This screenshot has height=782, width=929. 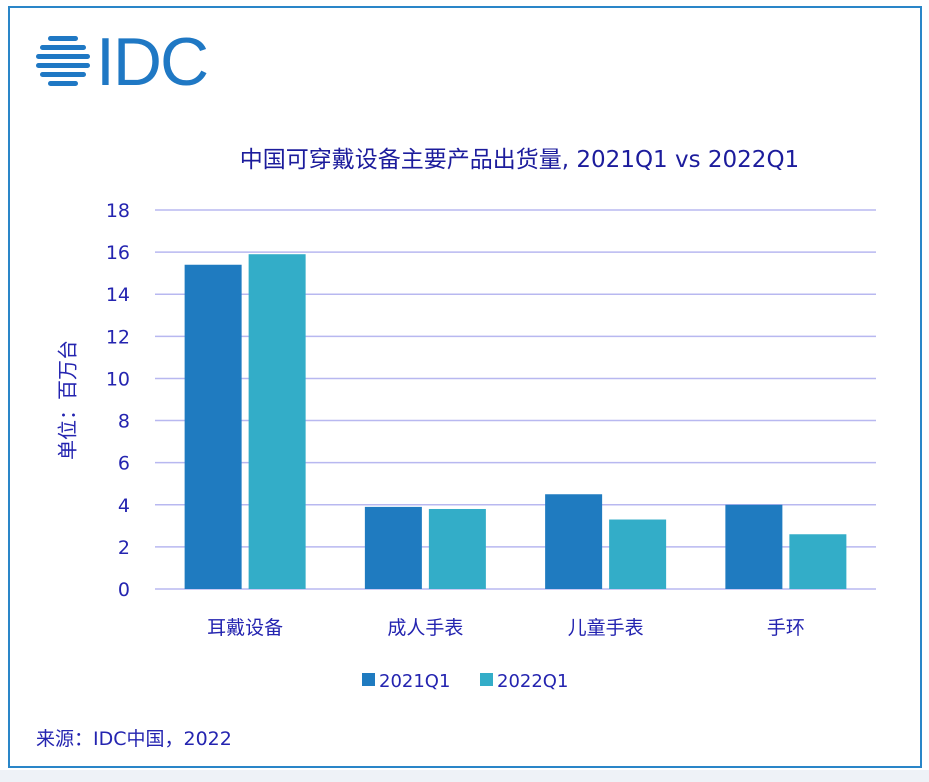 What do you see at coordinates (118, 253) in the screenshot?
I see `y-tick-label: 16` at bounding box center [118, 253].